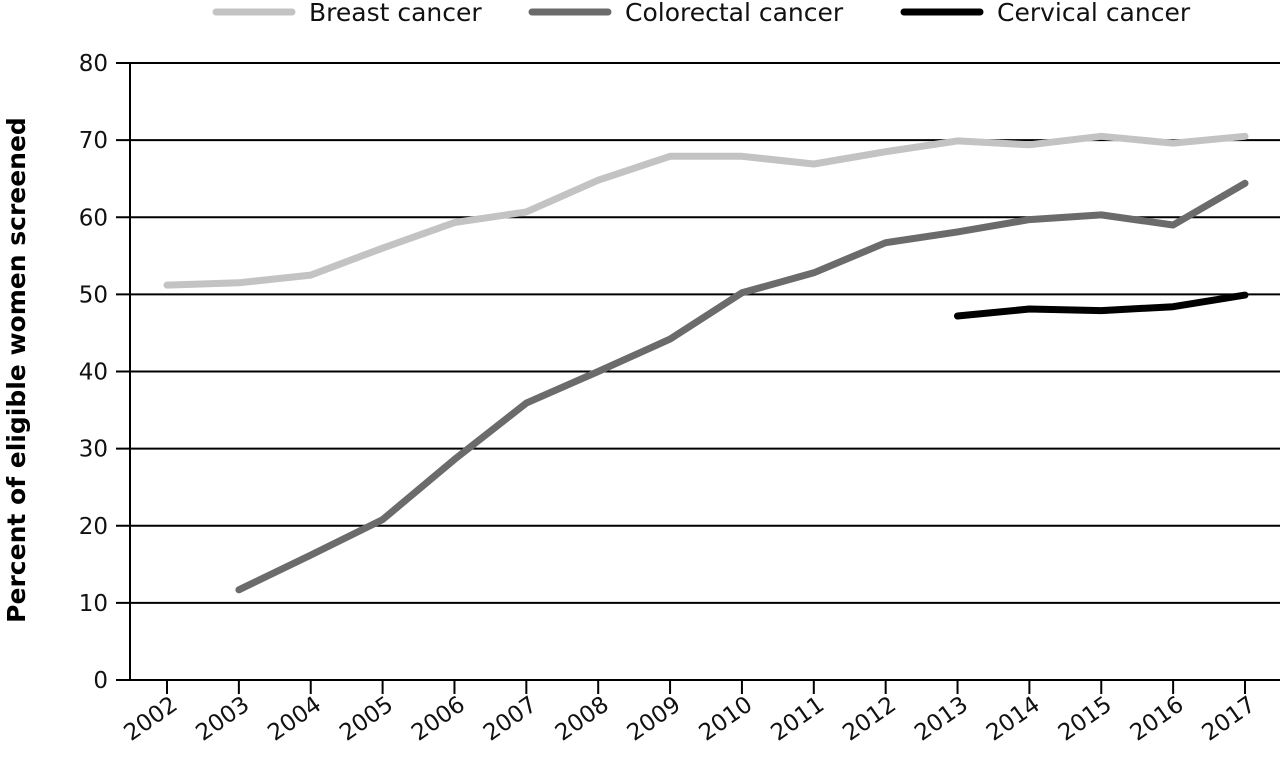 The height and width of the screenshot is (772, 1280). Describe the element at coordinates (941, 719) in the screenshot. I see `x-tick-label-2013: 2013` at that location.